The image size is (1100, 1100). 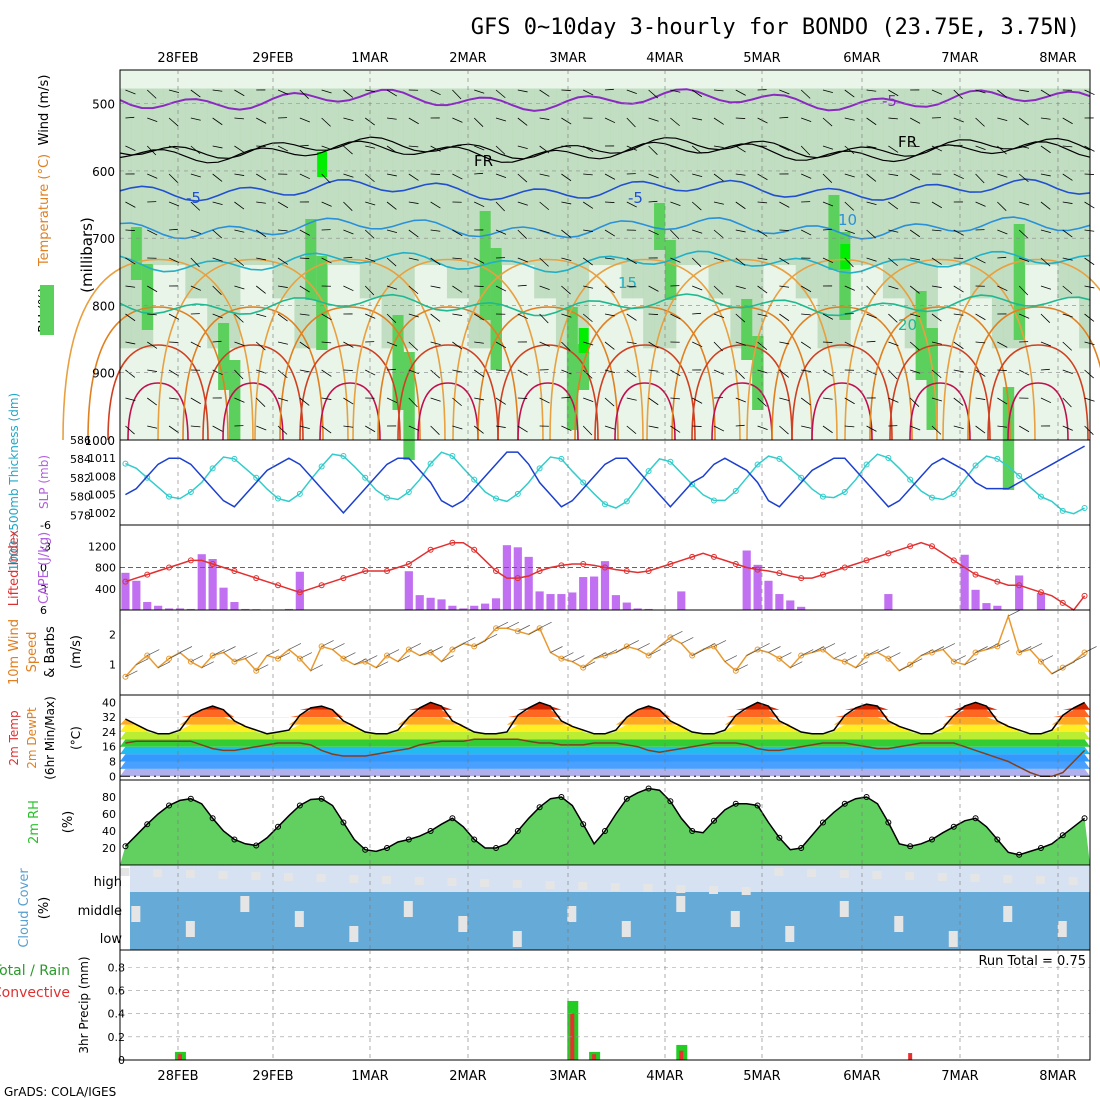 I want to click on temp-tick: 0, so click(x=112, y=776).